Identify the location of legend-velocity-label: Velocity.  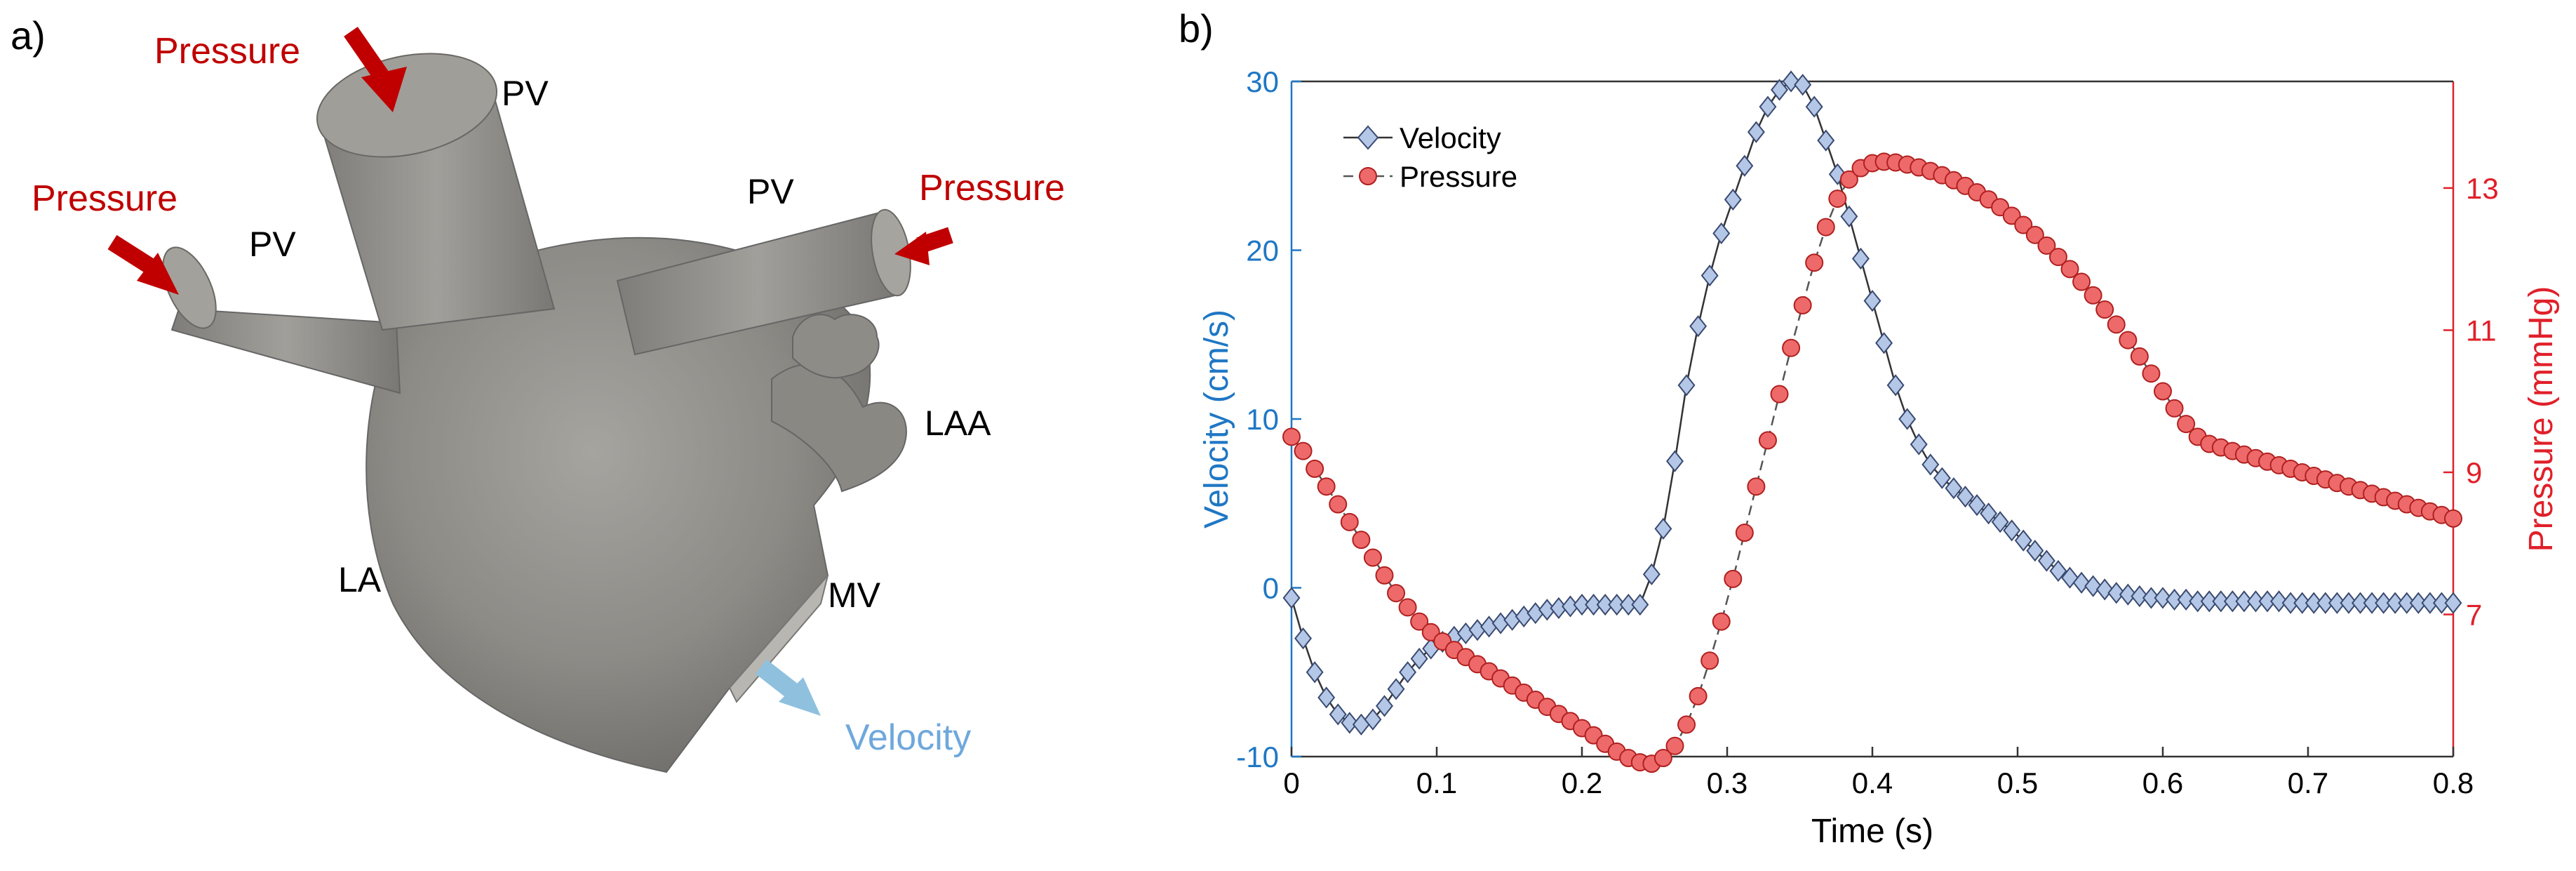
(1451, 137).